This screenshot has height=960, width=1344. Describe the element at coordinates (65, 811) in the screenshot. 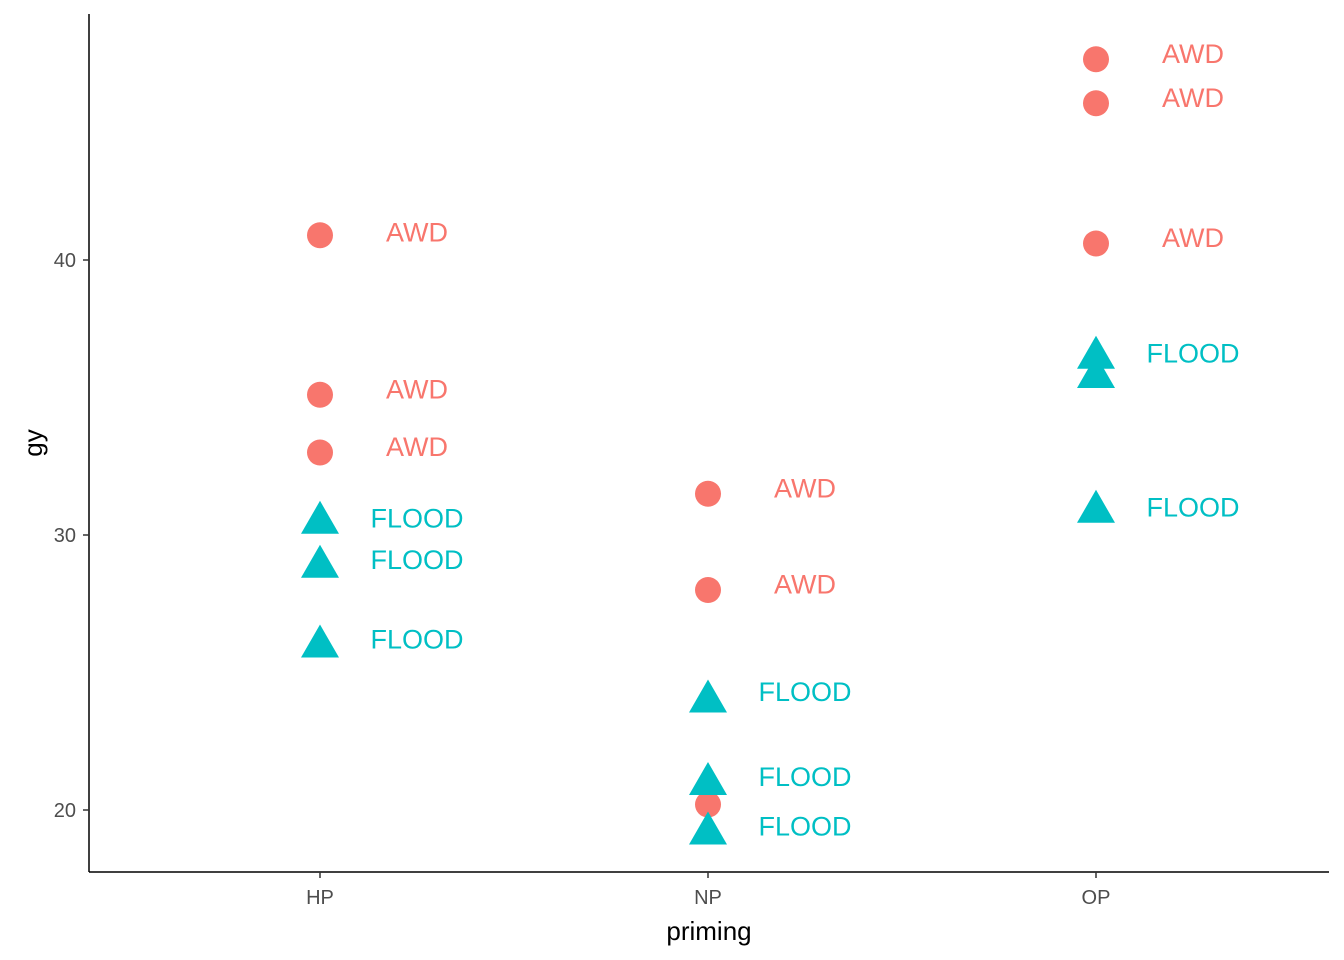

I see `y-tick-label: 20` at that location.